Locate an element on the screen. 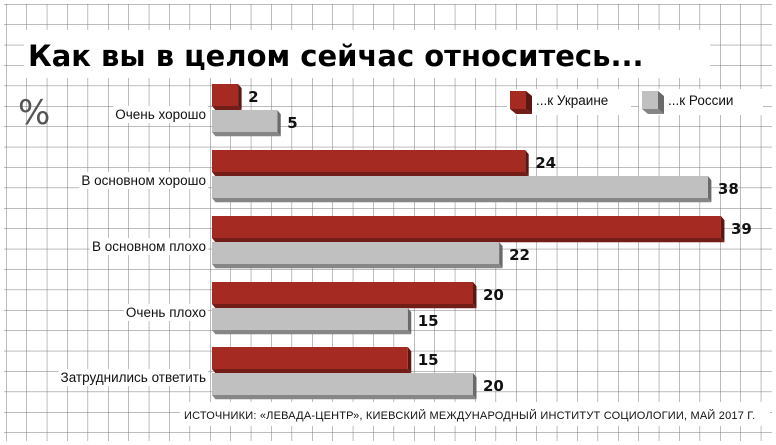  legend: ...к Украине ...к России is located at coordinates (635, 102).